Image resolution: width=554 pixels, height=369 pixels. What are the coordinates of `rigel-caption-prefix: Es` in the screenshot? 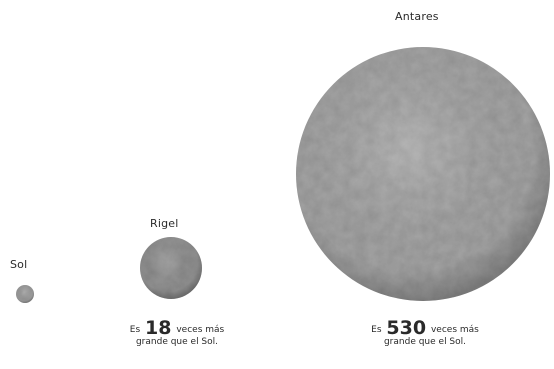 It's located at (135, 330).